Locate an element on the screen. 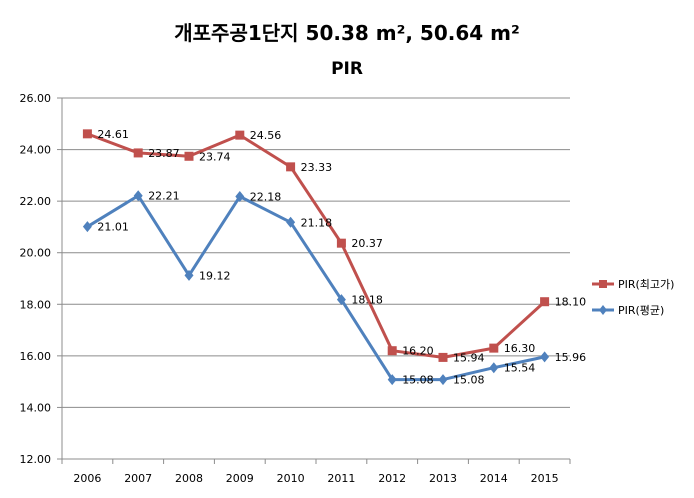  data-label: 23.87 is located at coordinates (164, 153).